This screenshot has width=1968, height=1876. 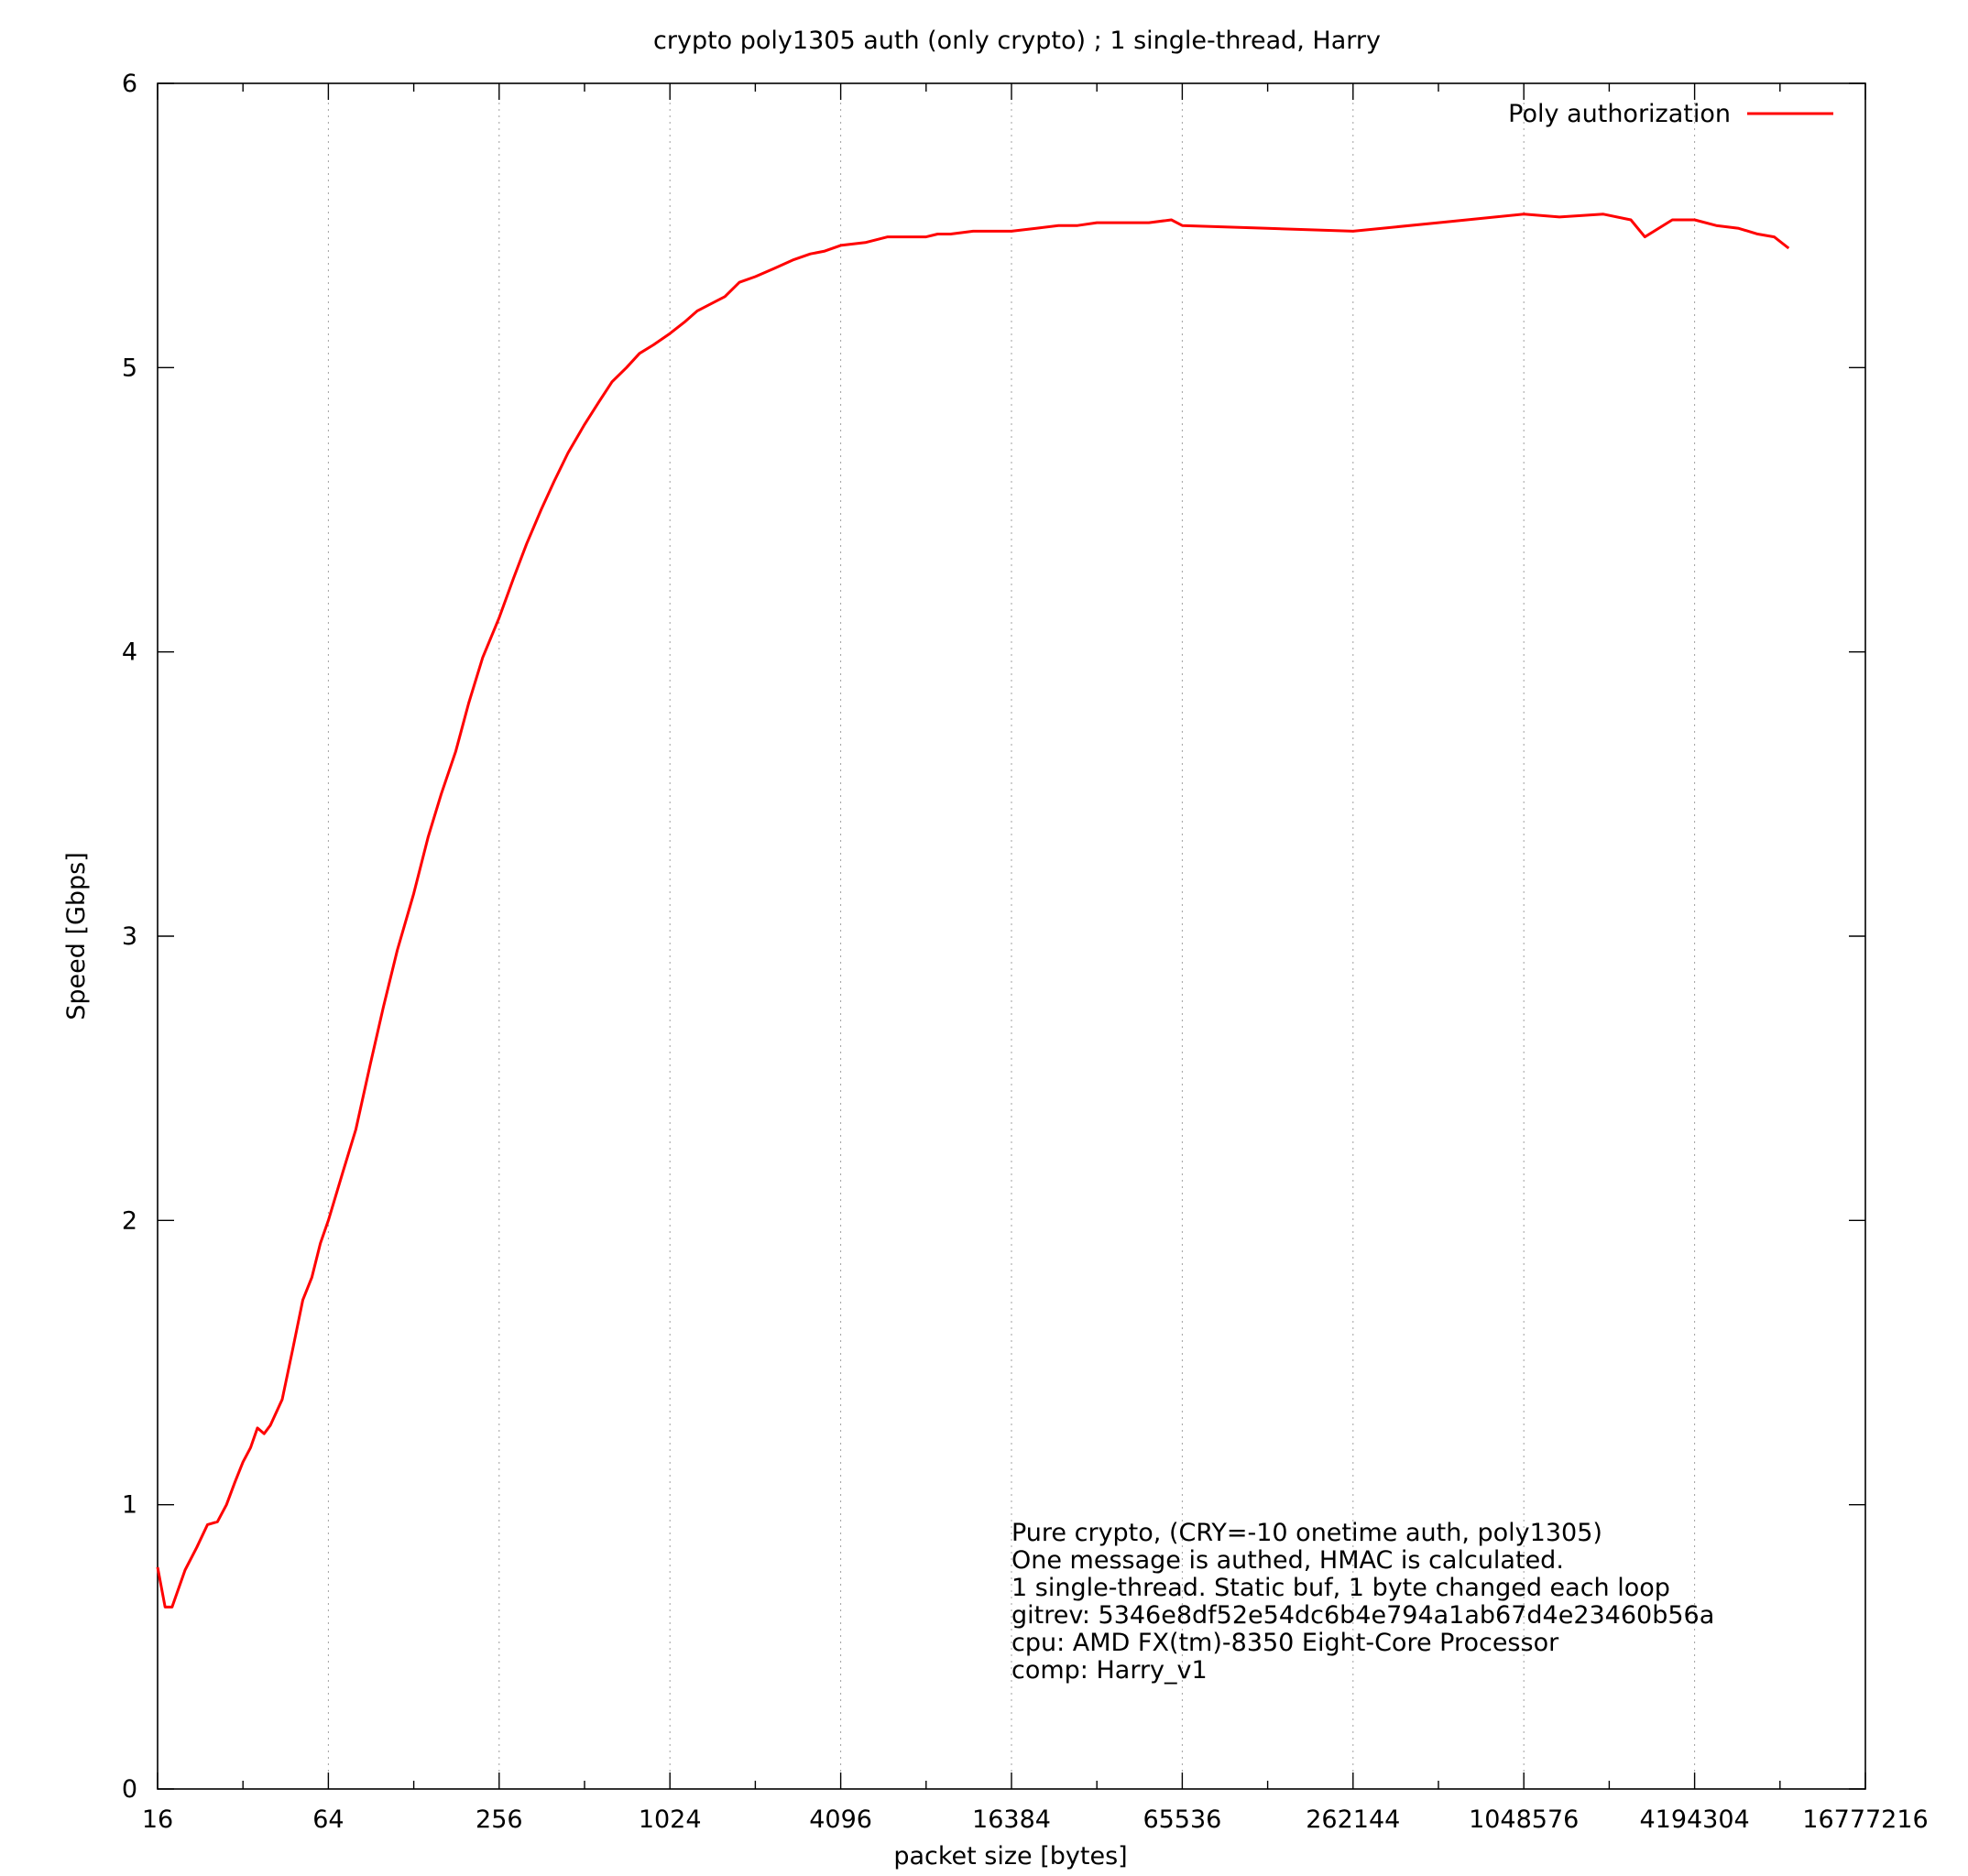 What do you see at coordinates (1353, 1819) in the screenshot?
I see `x-tick-label: 262144` at bounding box center [1353, 1819].